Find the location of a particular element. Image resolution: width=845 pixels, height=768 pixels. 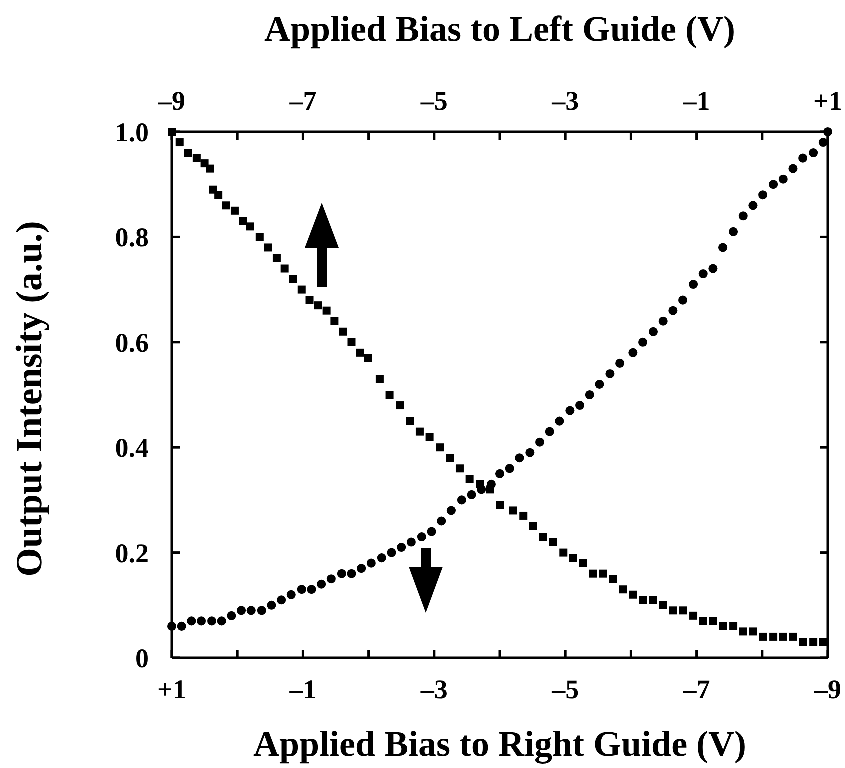

x2-tick-label: –1 is located at coordinates (696, 101).